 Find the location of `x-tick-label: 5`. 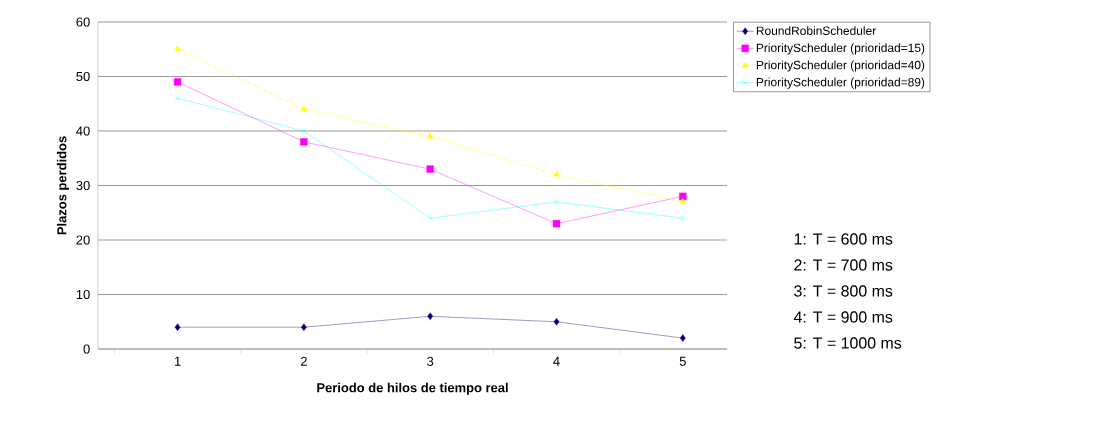

x-tick-label: 5 is located at coordinates (682, 361).